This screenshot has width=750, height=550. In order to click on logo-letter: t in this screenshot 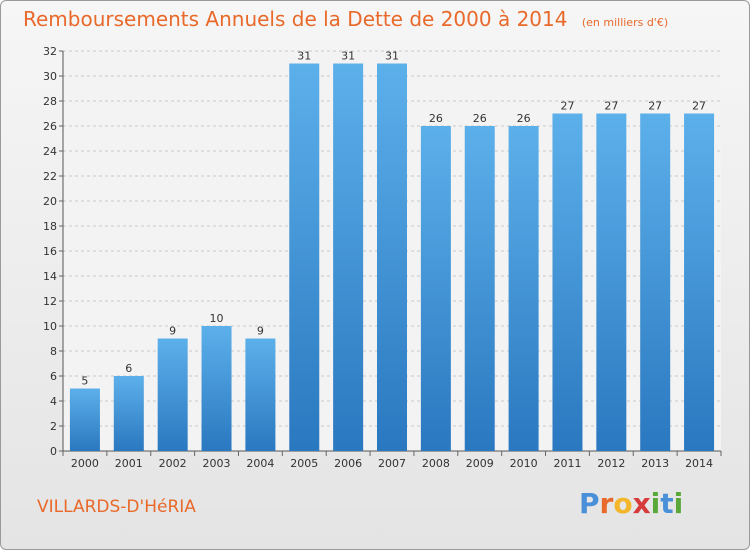, I will do `click(667, 503)`.